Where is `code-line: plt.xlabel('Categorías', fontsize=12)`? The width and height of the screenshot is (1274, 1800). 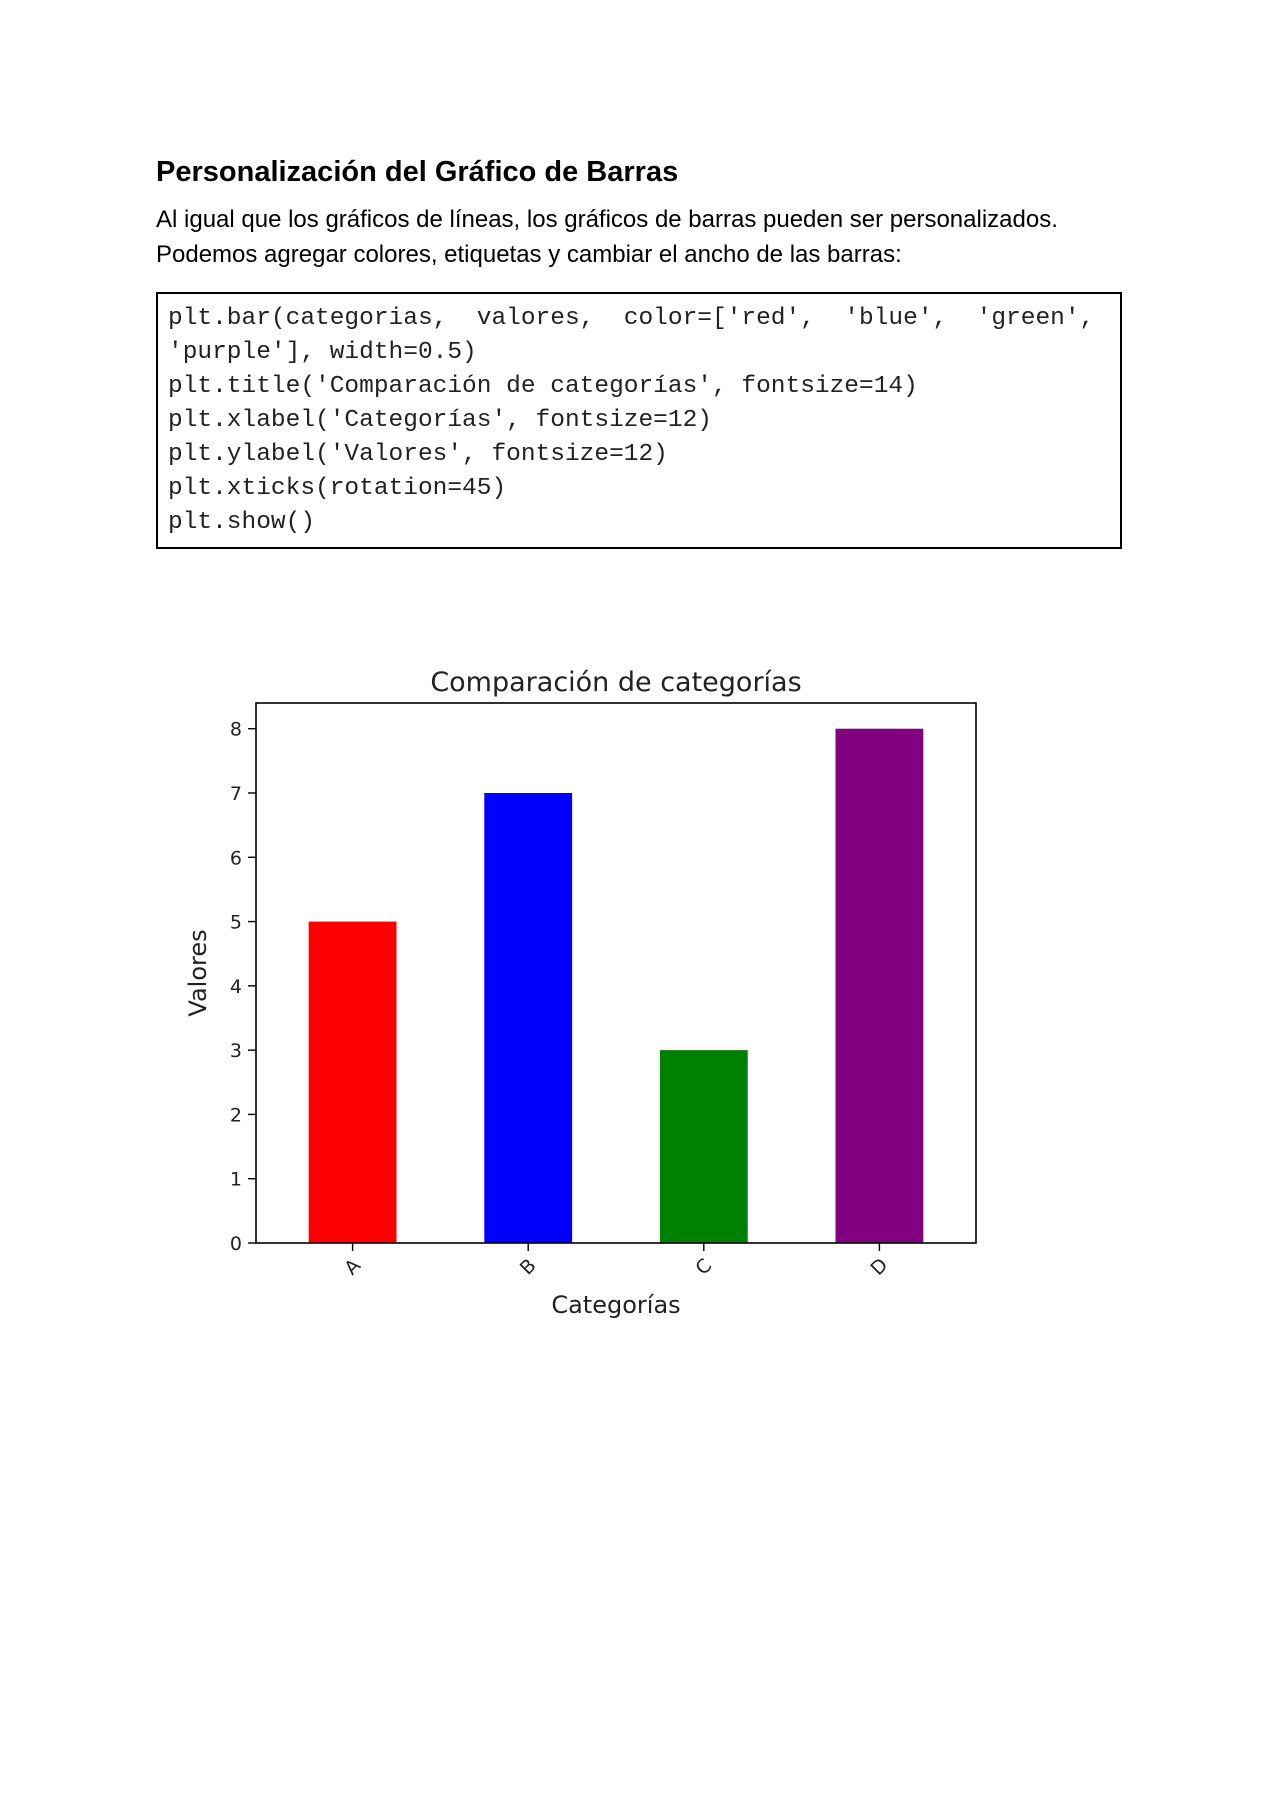 code-line: plt.xlabel('Categorías', fontsize=12) is located at coordinates (440, 420).